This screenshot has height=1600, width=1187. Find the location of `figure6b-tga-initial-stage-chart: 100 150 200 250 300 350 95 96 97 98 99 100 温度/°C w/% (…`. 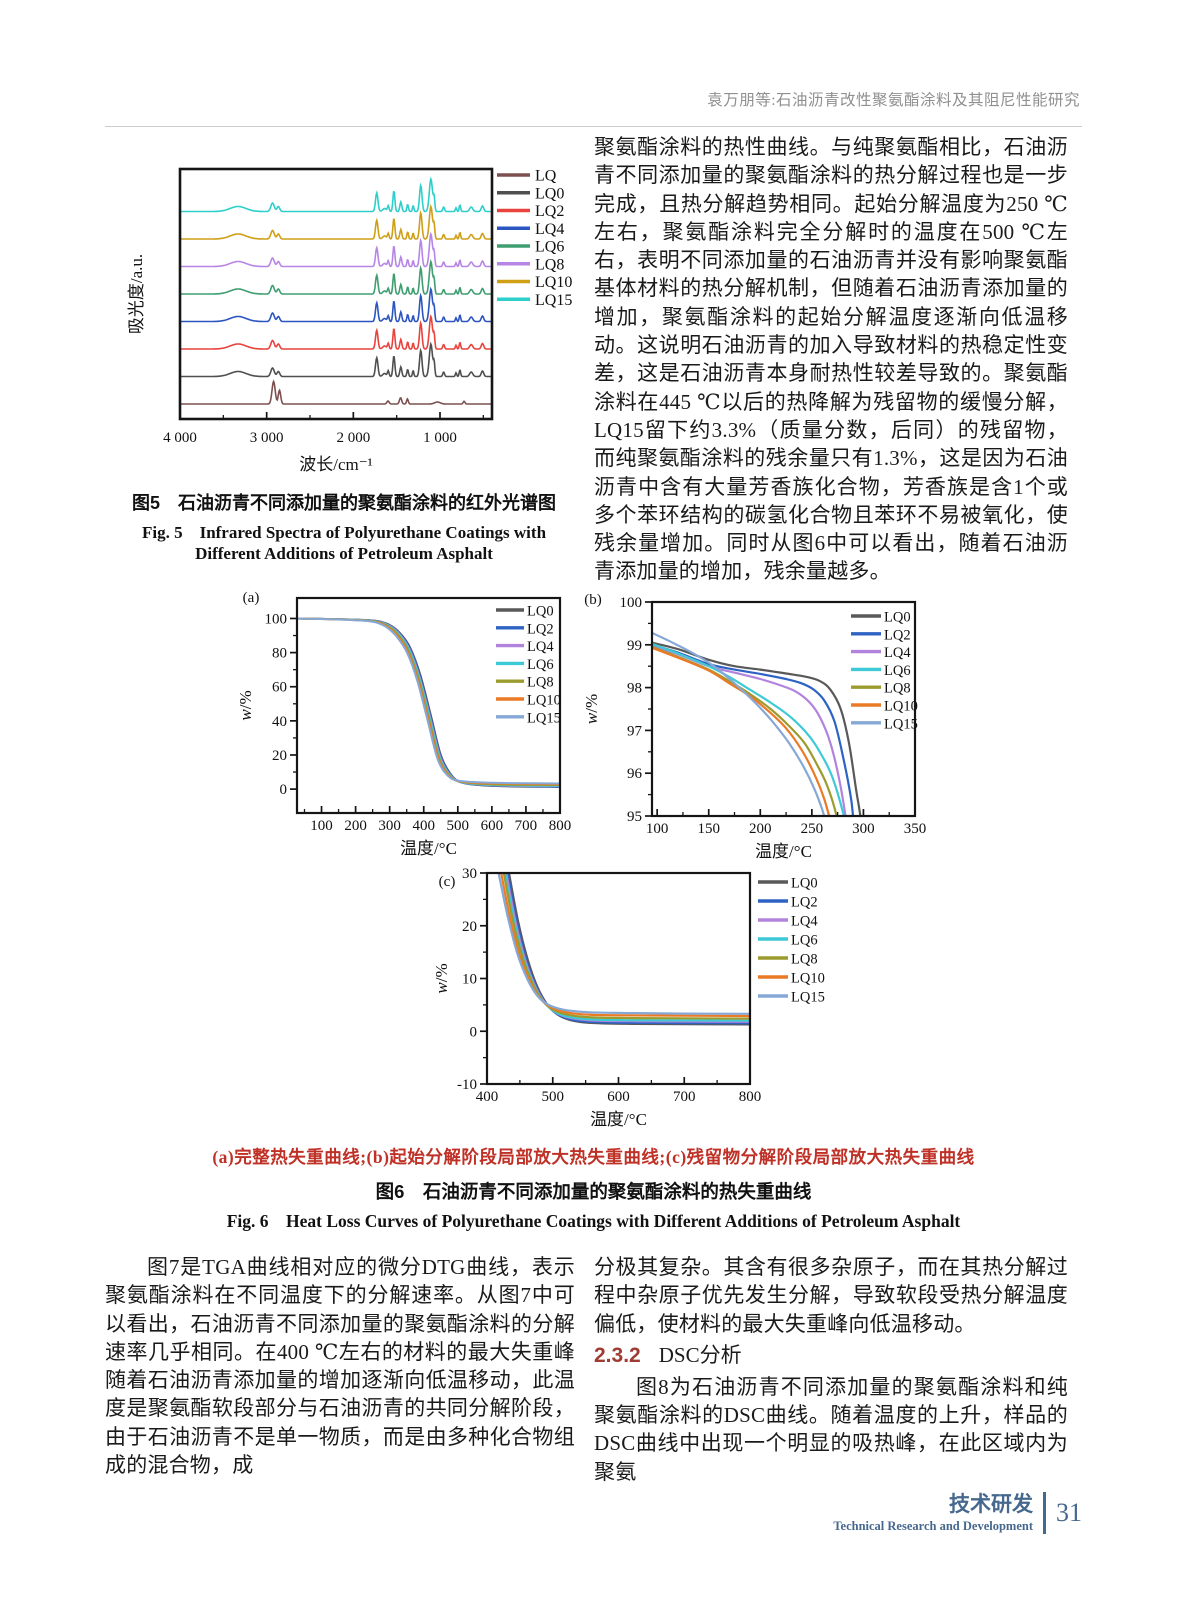

figure6b-tga-initial-stage-chart: 100 150 200 250 300 350 95 96 97 98 99 100 温度/°C w/% (… is located at coordinates (771, 721).